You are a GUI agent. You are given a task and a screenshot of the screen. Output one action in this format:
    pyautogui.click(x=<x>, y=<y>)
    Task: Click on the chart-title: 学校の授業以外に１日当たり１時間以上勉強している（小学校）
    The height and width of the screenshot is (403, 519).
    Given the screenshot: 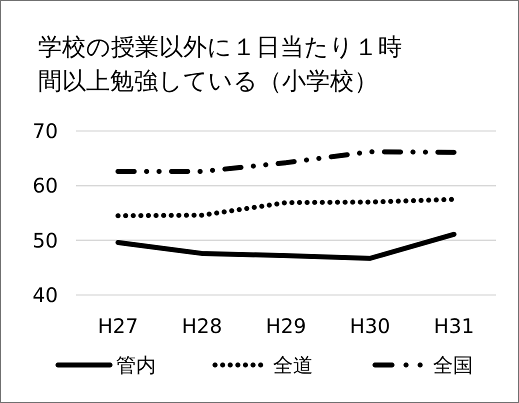 What is the action you would take?
    pyautogui.click(x=220, y=64)
    